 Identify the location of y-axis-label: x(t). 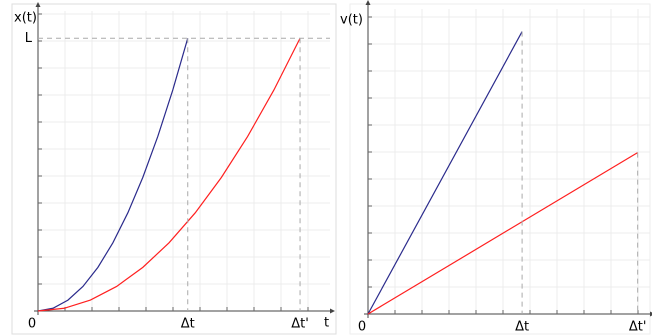
(25, 18).